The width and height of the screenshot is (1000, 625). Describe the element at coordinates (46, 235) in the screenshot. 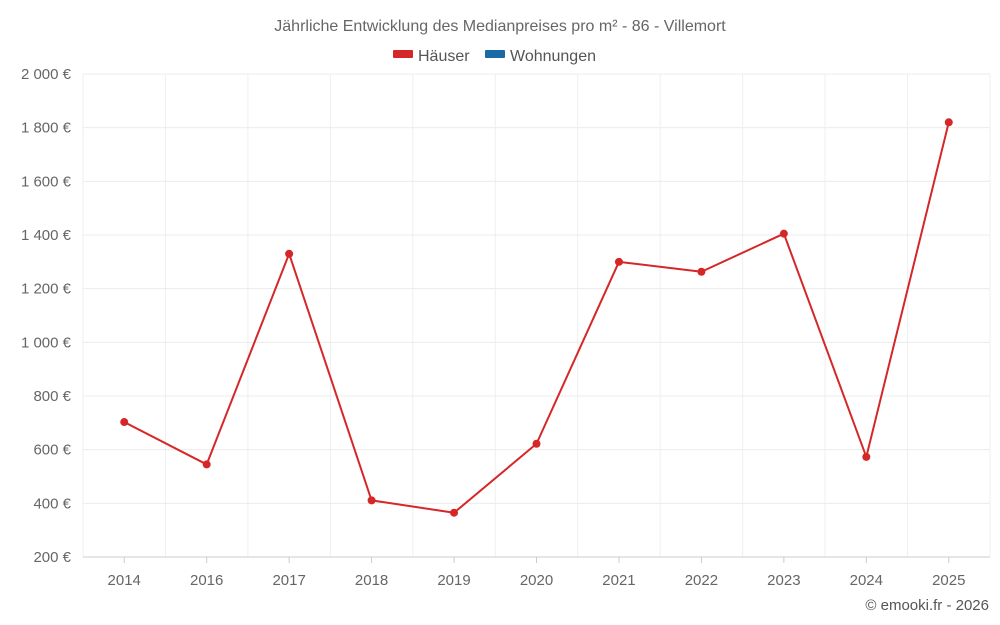

I see `y-tick-label: 1 400 €` at that location.